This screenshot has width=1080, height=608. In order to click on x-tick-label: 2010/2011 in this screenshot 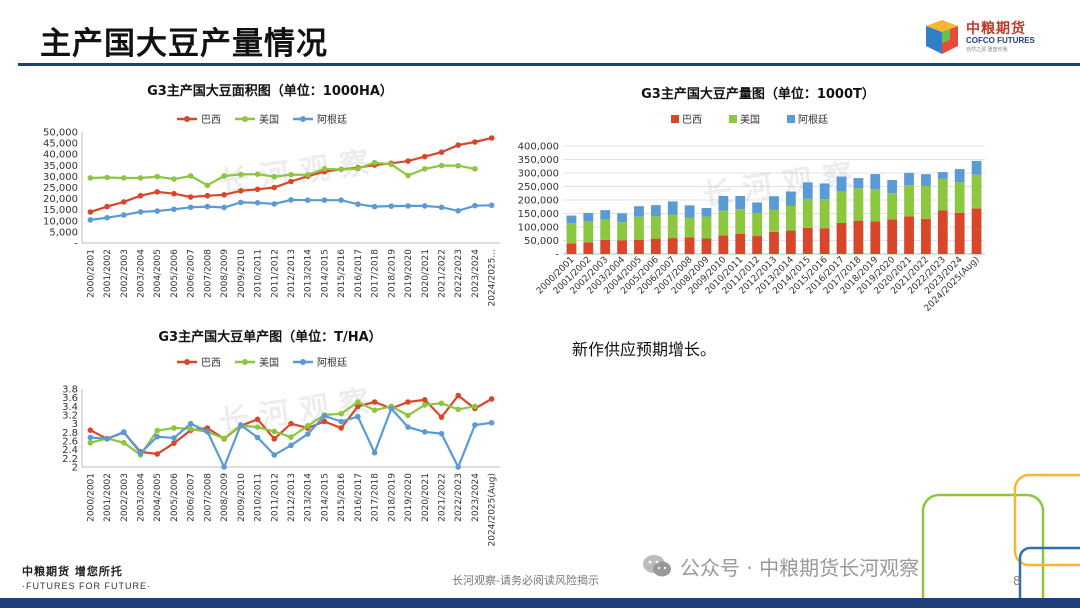, I will do `click(259, 273)`.